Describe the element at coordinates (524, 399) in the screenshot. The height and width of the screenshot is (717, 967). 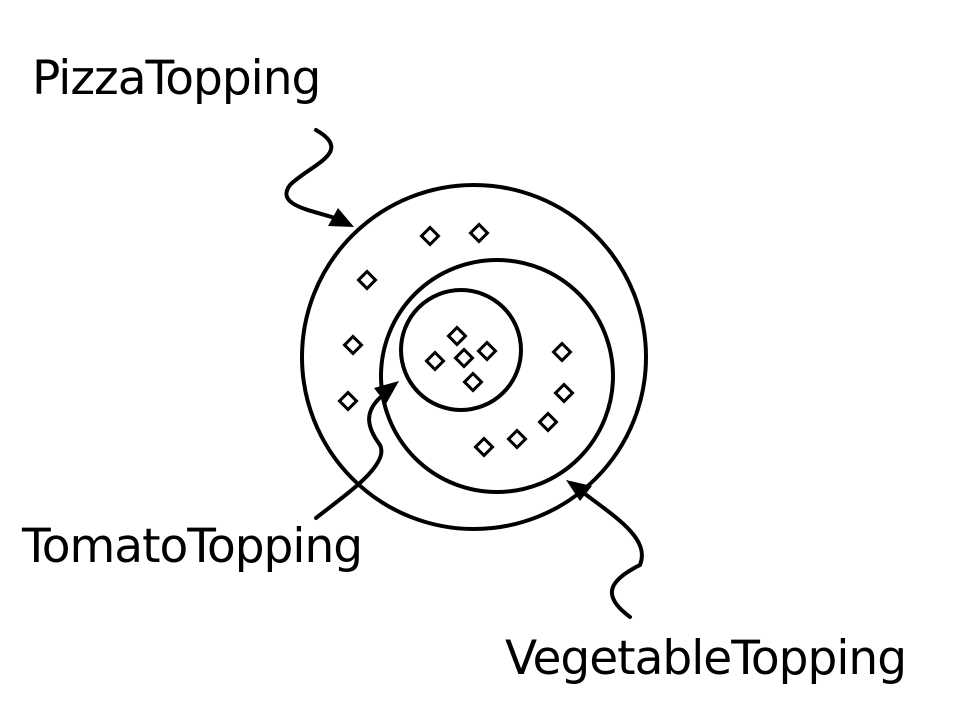
I see `vegetable-only-members` at that location.